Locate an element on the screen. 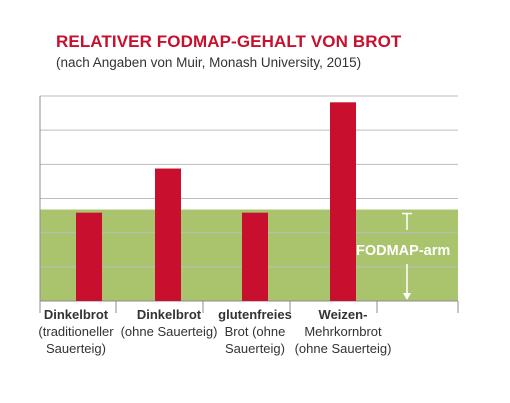  category-label: glutenfreies Brot (ohne Sauerteig) is located at coordinates (255, 331).